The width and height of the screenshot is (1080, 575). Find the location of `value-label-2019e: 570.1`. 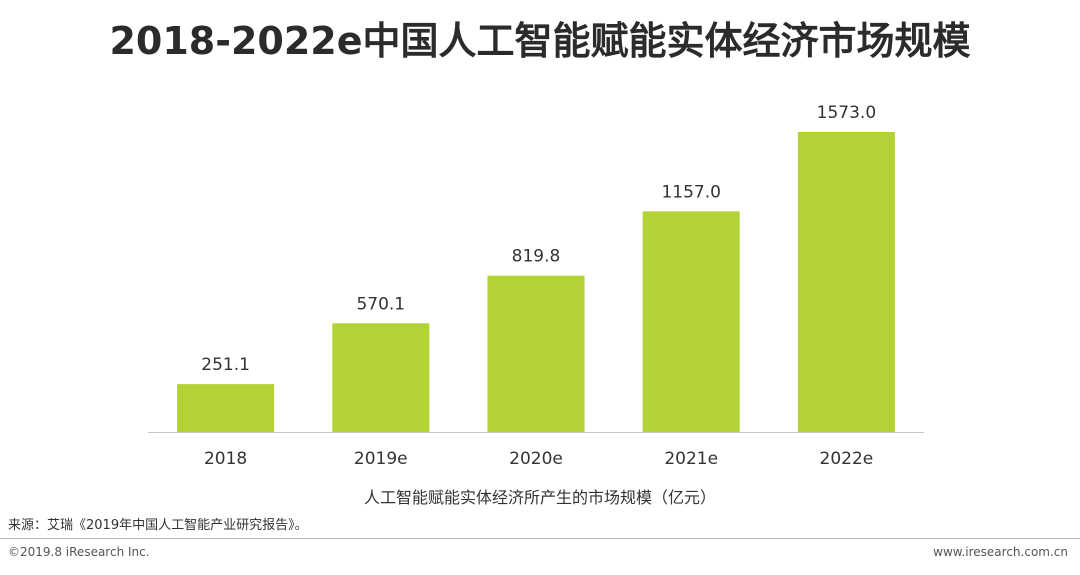

value-label-2019e: 570.1 is located at coordinates (380, 304).